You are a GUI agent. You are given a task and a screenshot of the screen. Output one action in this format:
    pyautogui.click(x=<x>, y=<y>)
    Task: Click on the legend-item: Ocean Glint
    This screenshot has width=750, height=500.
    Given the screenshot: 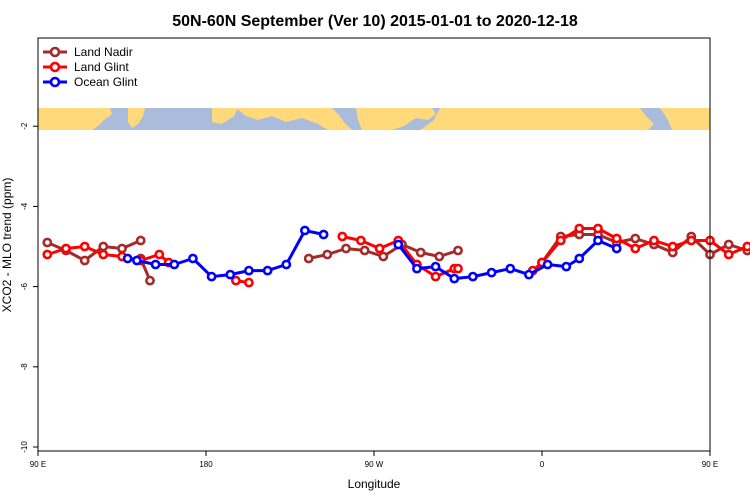 What is the action you would take?
    pyautogui.click(x=90, y=82)
    